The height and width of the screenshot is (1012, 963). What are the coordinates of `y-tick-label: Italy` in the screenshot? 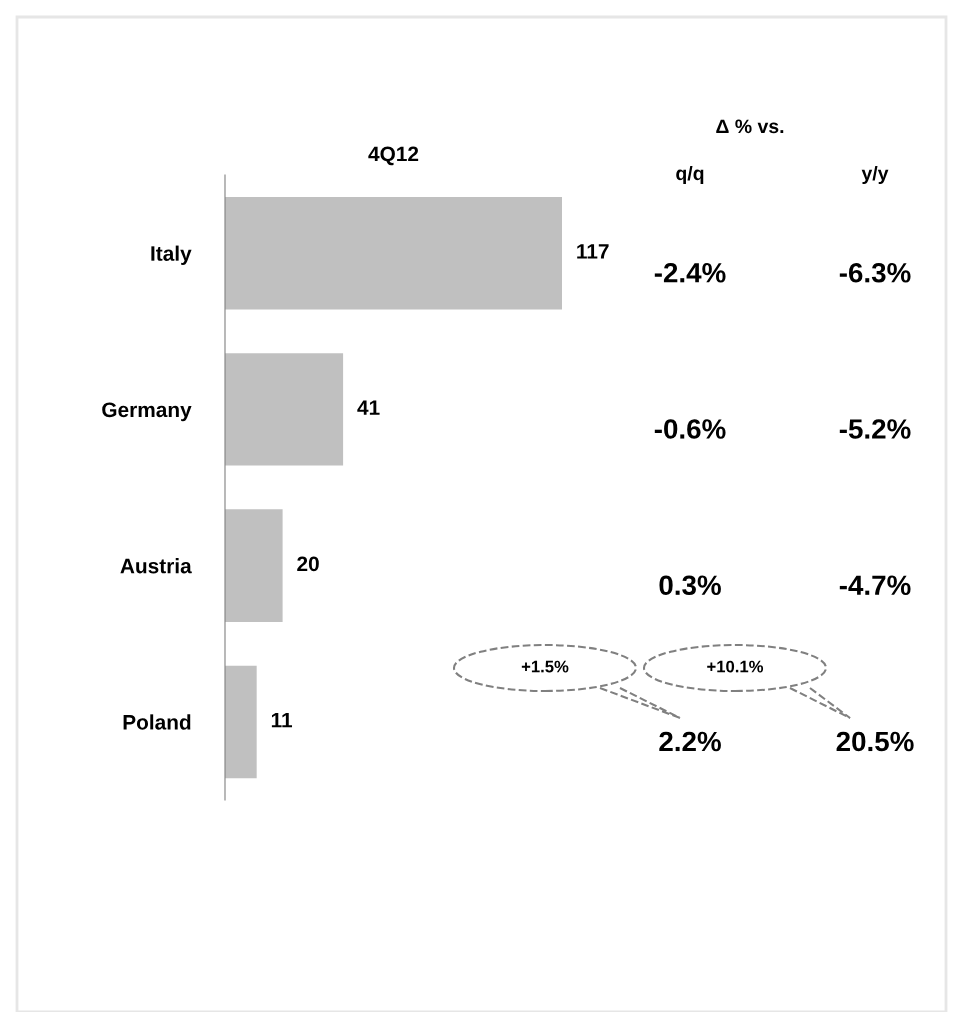 It's located at (171, 255).